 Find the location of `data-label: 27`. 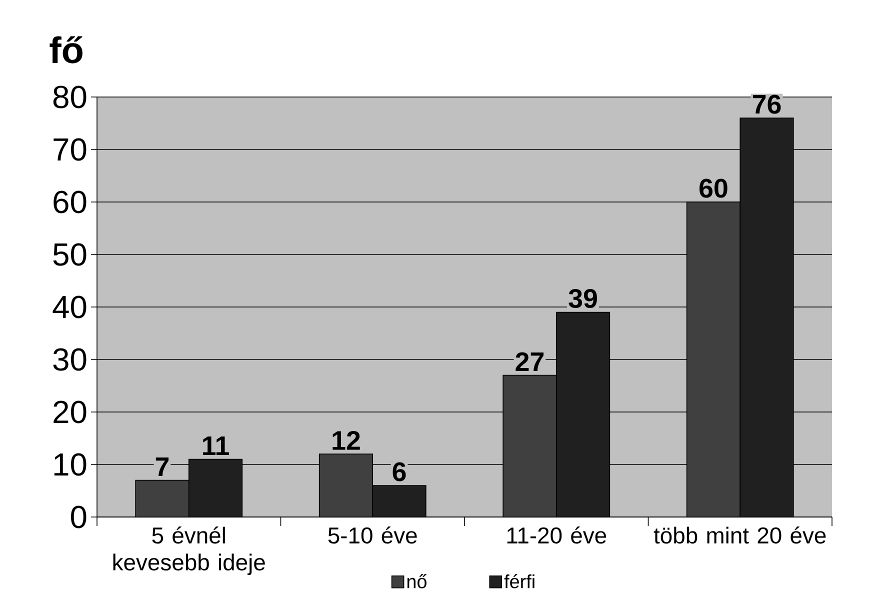

data-label: 27 is located at coordinates (530, 362).